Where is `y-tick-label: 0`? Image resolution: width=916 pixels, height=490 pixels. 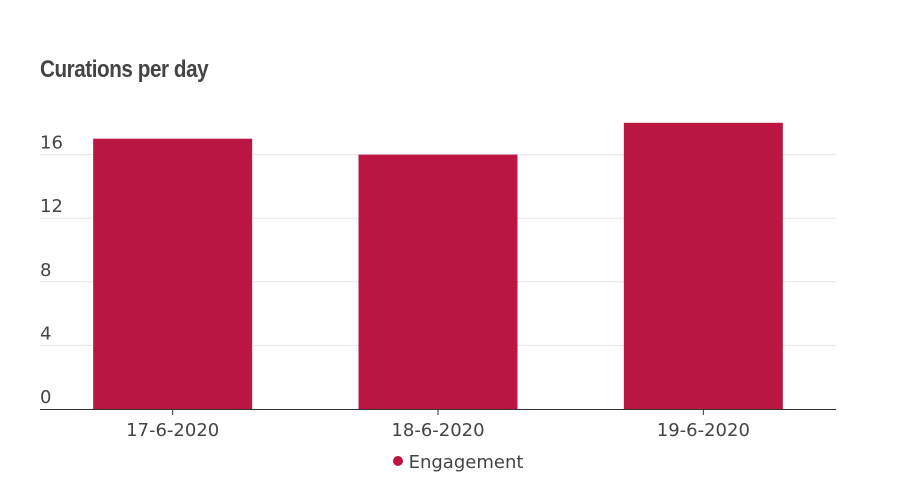
y-tick-label: 0 is located at coordinates (45, 397).